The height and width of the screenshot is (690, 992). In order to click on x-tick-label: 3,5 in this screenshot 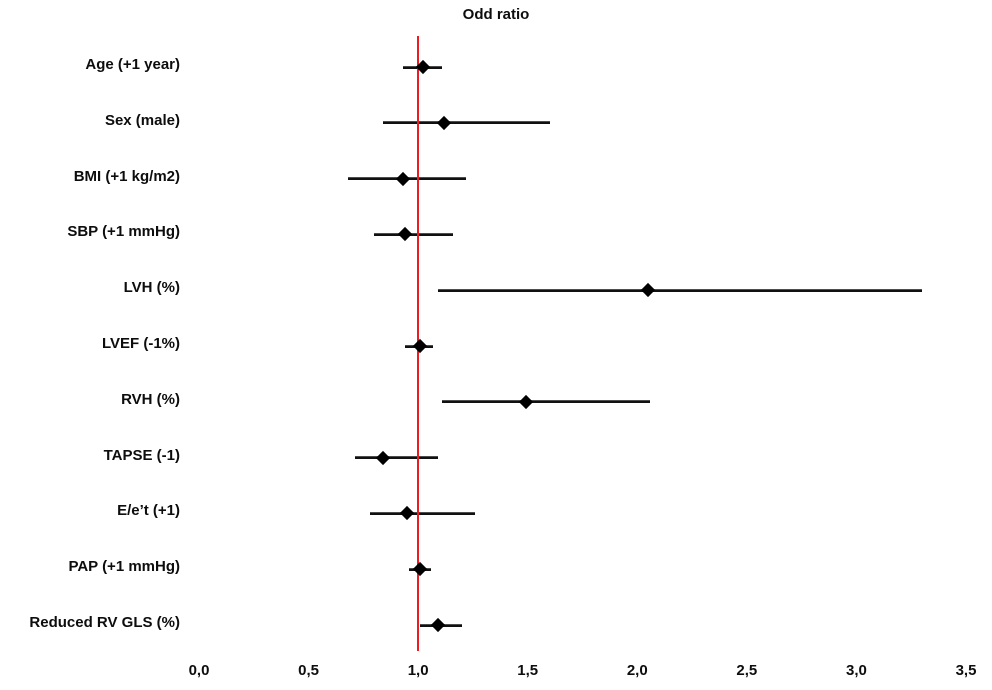, I will do `click(966, 670)`.